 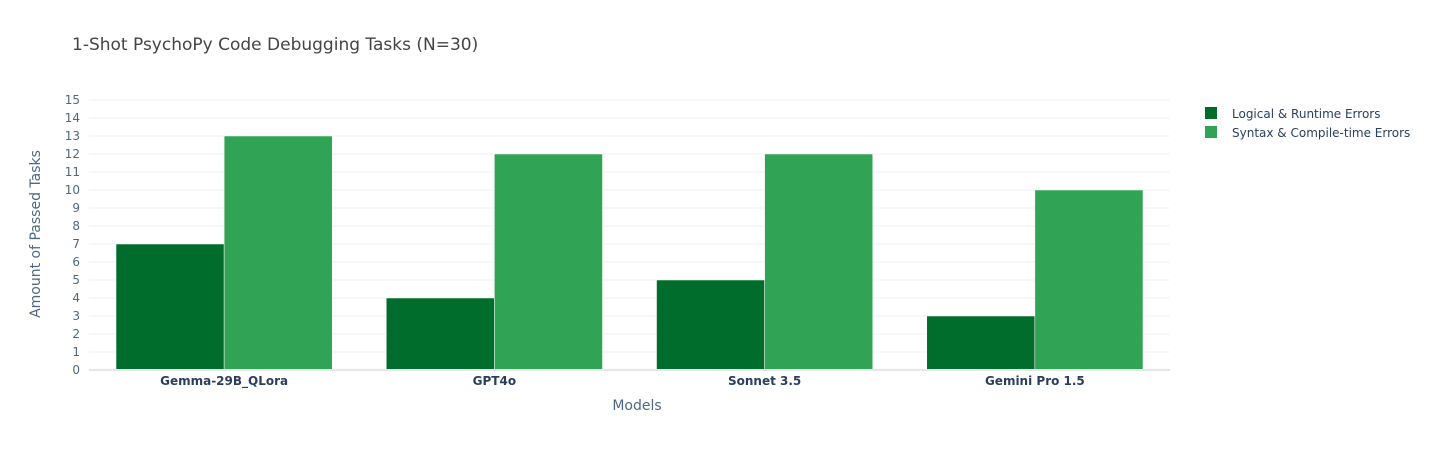 What do you see at coordinates (72, 154) in the screenshot?
I see `y-tick-label: 12` at bounding box center [72, 154].